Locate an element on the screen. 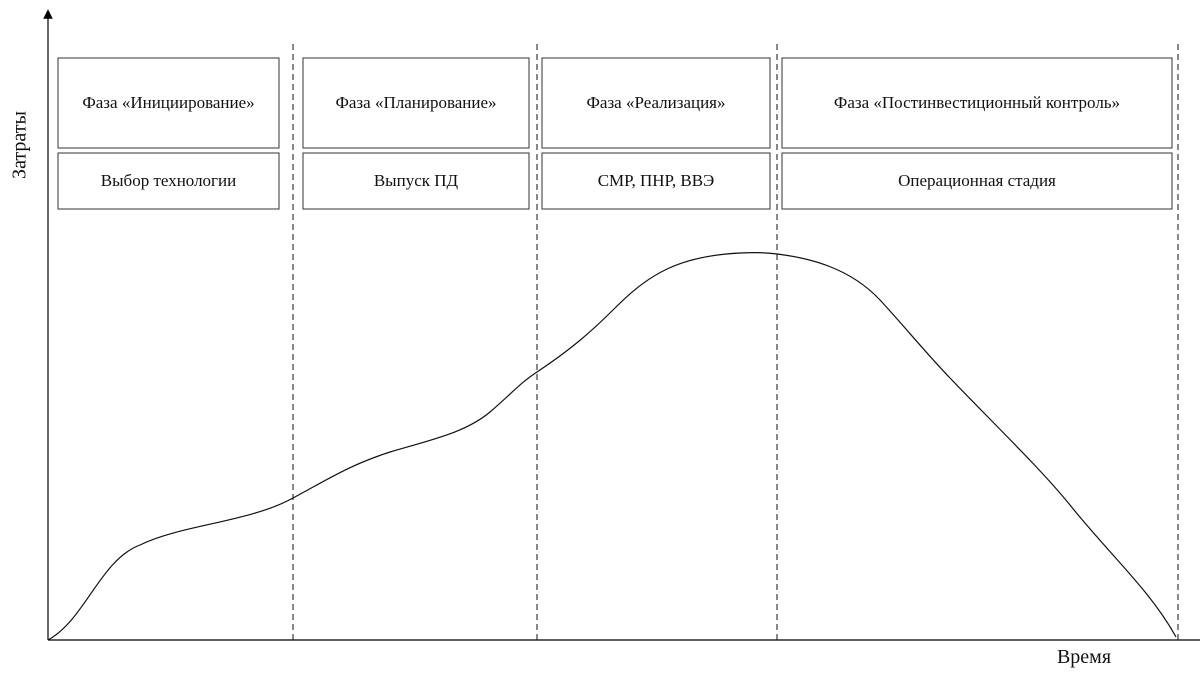 The image size is (1202, 673). phase-box-planning is located at coordinates (416, 103).